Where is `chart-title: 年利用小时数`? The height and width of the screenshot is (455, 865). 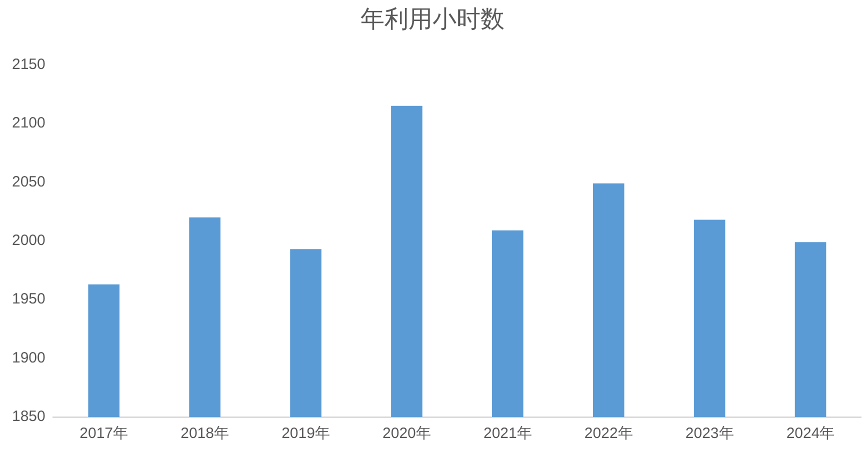
chart-title: 年利用小时数 is located at coordinates (432, 20).